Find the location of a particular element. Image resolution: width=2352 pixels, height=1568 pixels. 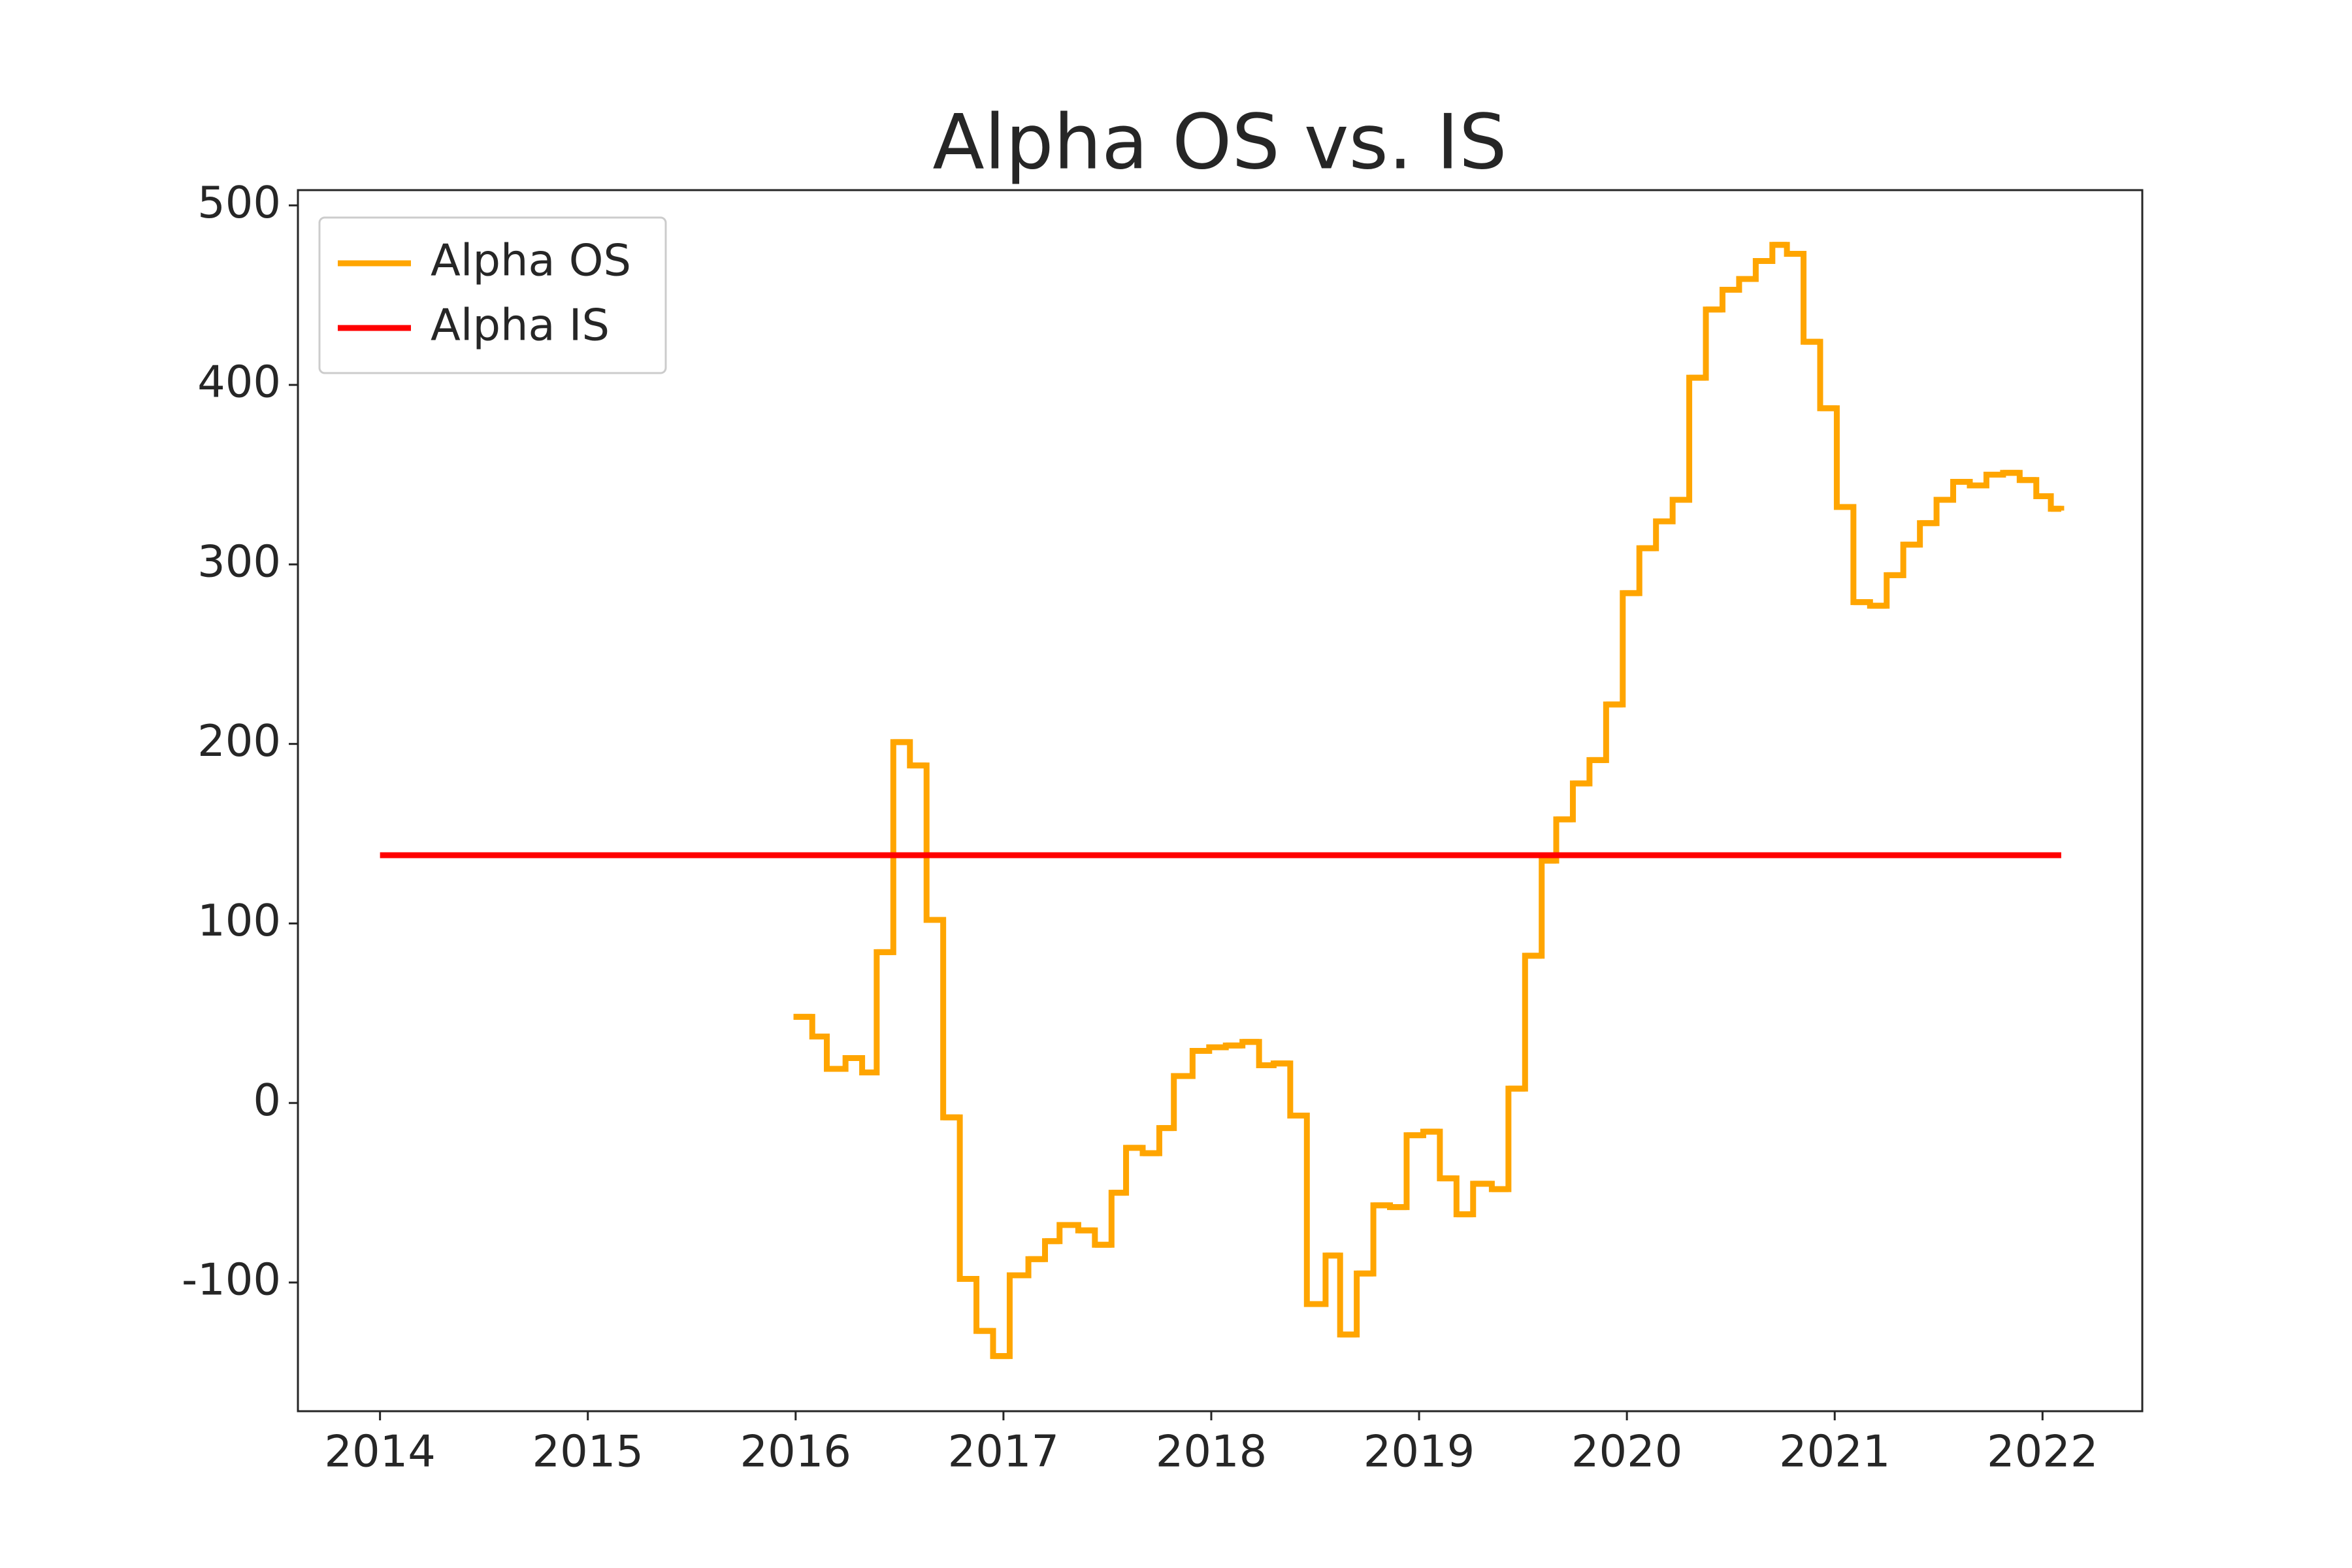

x-tick-label: 2020 is located at coordinates (1627, 1451).